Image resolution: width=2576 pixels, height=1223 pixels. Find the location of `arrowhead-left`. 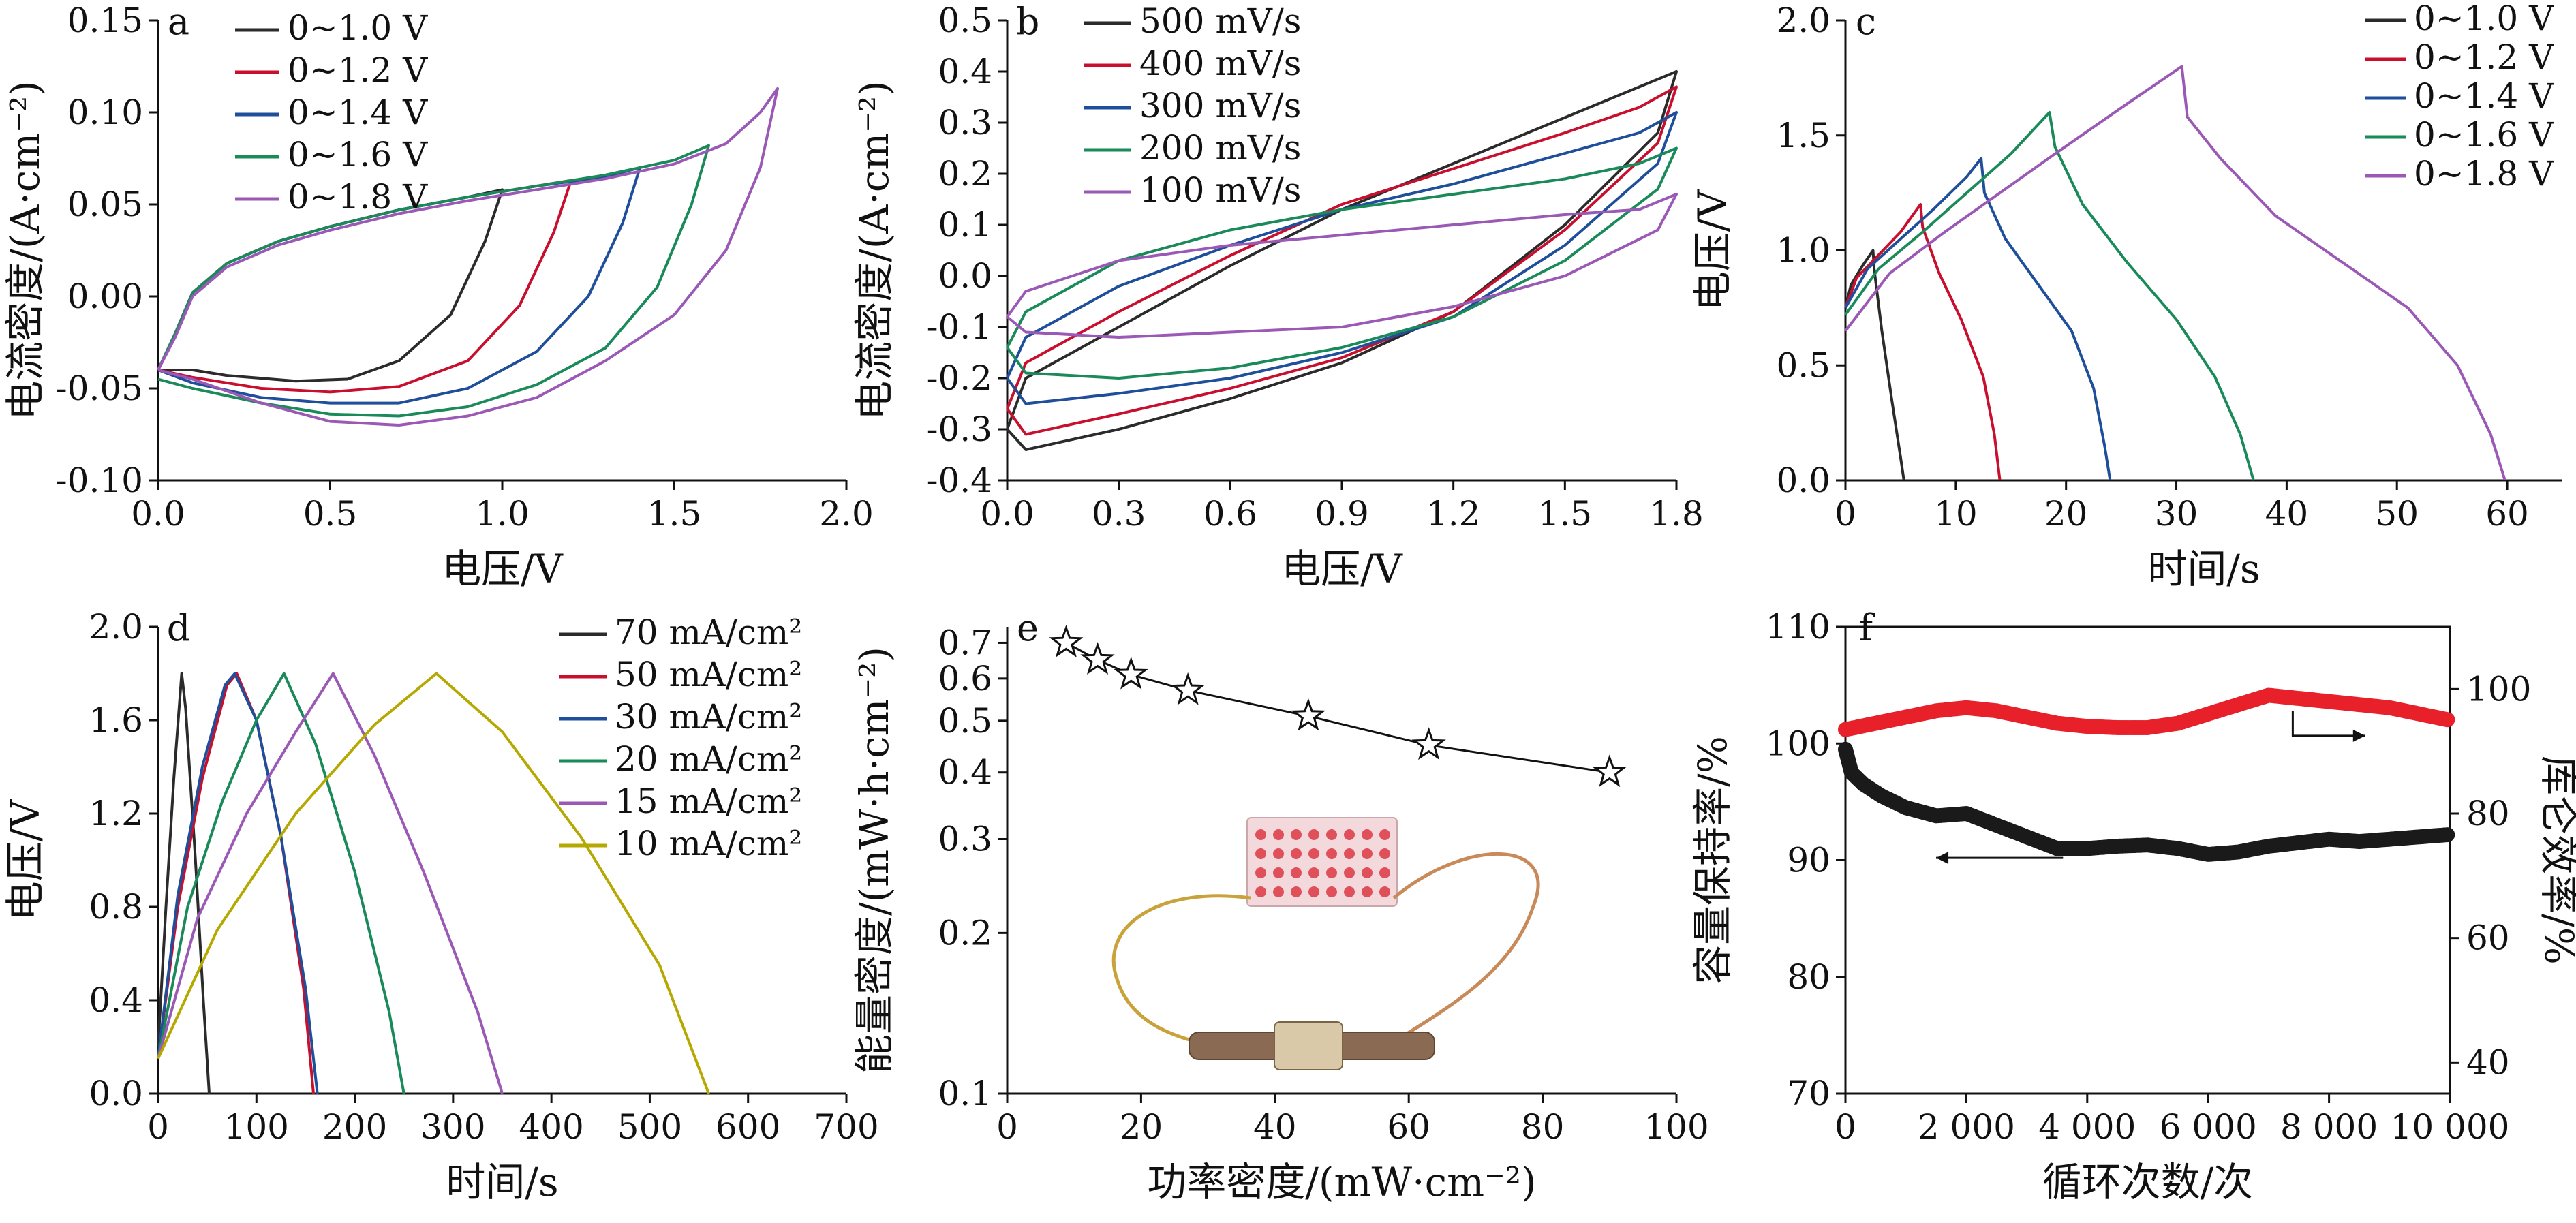

arrowhead-left is located at coordinates (1943, 858).